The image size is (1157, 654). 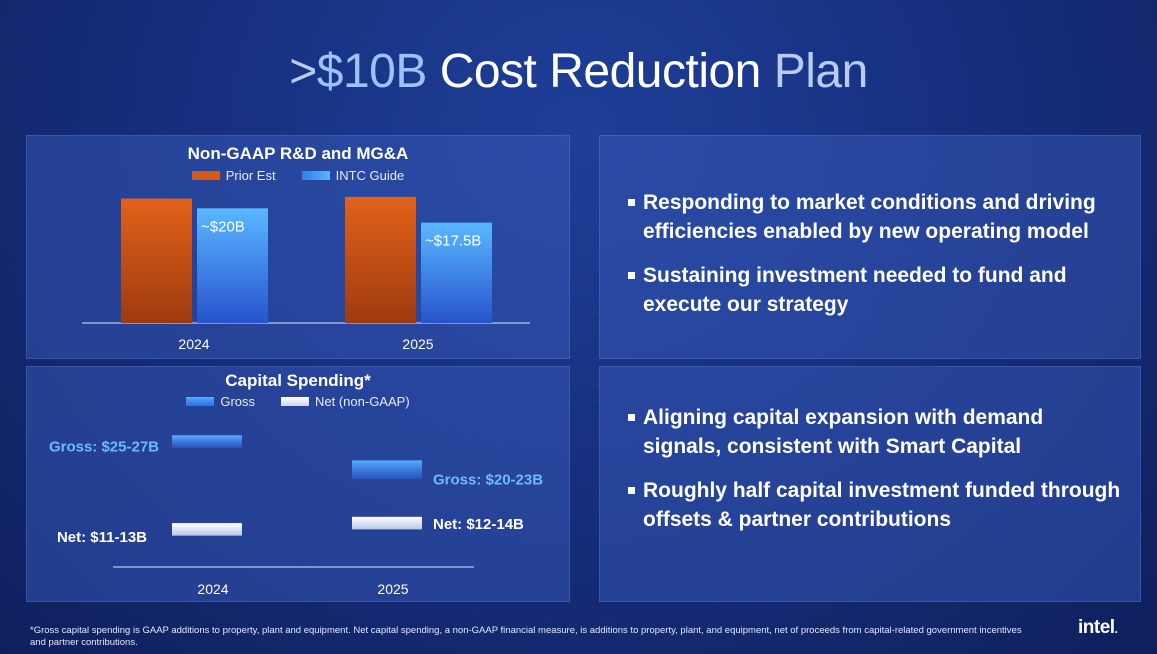 What do you see at coordinates (298, 380) in the screenshot?
I see `capital-chart-title: Capital Spending*` at bounding box center [298, 380].